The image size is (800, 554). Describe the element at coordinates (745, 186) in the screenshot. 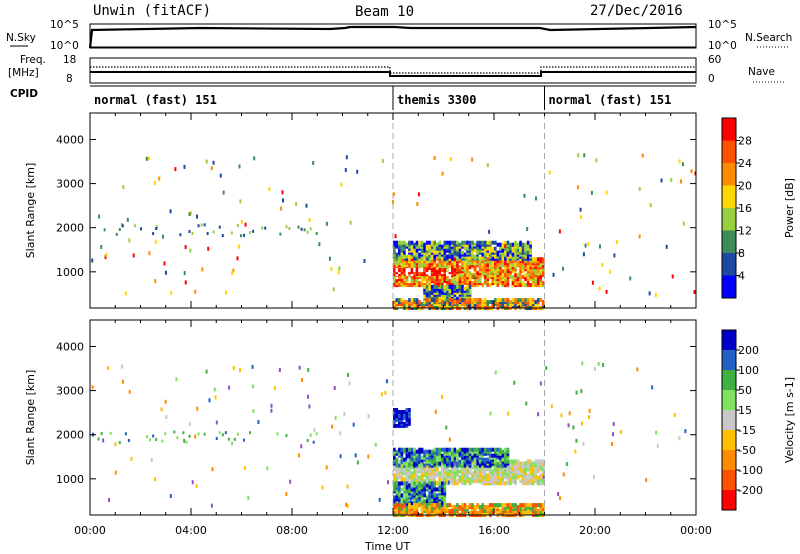

I see `colorbar-tick-label: 20` at that location.